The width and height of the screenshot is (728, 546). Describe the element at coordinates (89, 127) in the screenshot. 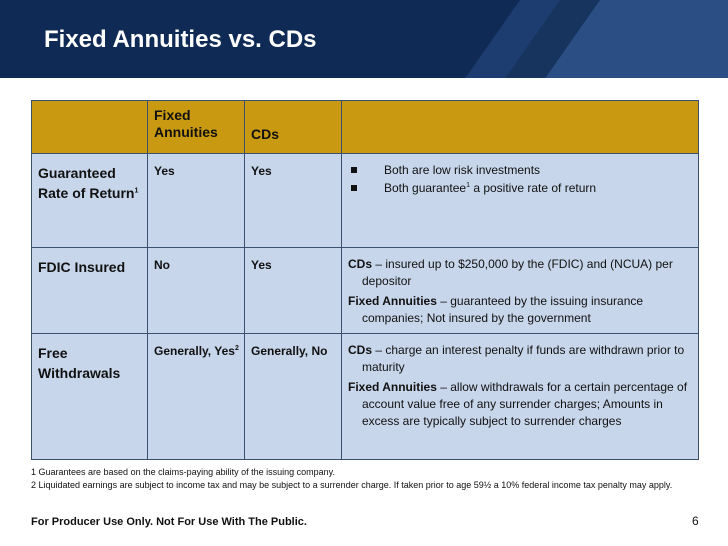

I see `header-cell-empty` at that location.